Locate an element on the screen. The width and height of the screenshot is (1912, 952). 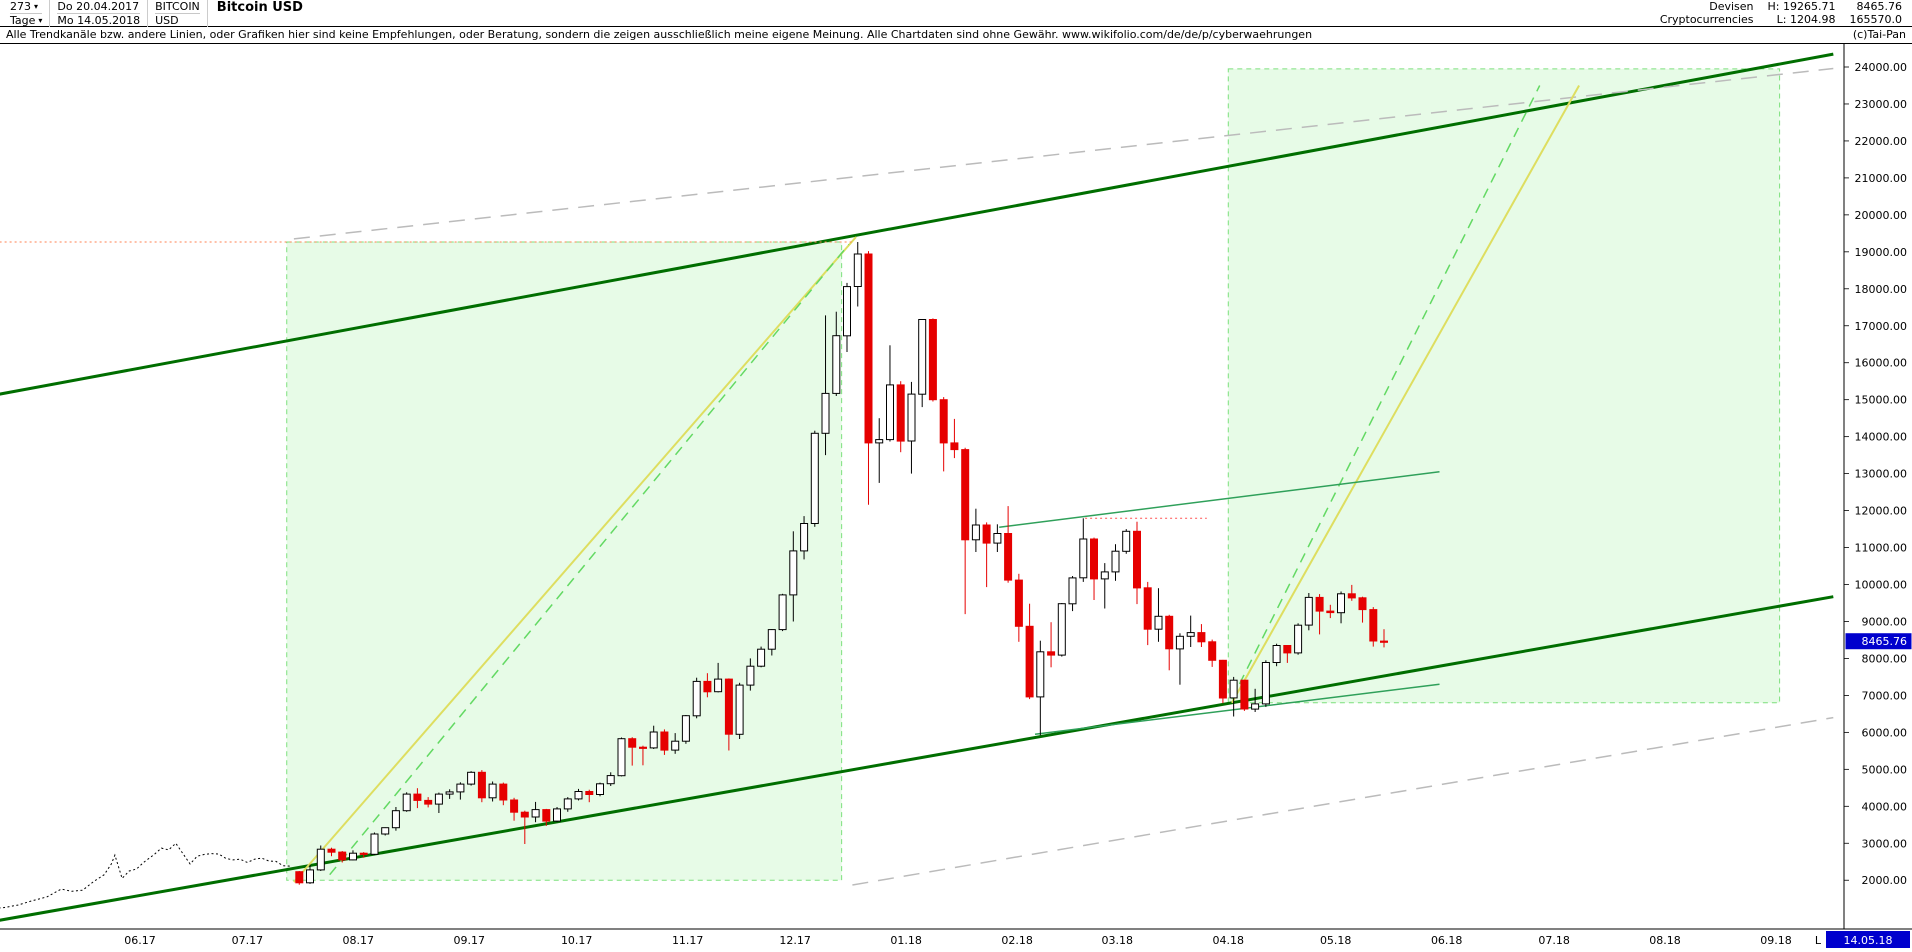
svg-text: L is located at coordinates (1818, 940).